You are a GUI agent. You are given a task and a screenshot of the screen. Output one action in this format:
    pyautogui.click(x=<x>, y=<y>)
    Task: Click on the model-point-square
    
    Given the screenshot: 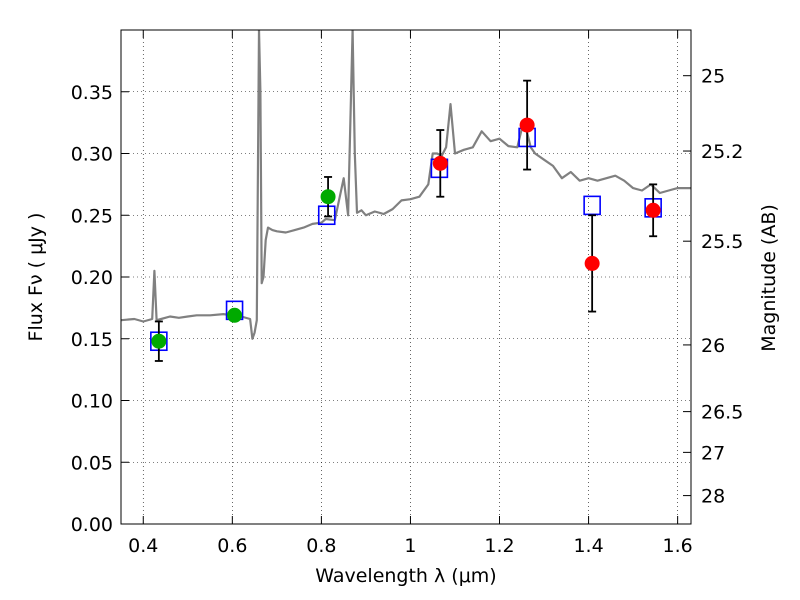 What is the action you would take?
    pyautogui.click(x=326, y=215)
    